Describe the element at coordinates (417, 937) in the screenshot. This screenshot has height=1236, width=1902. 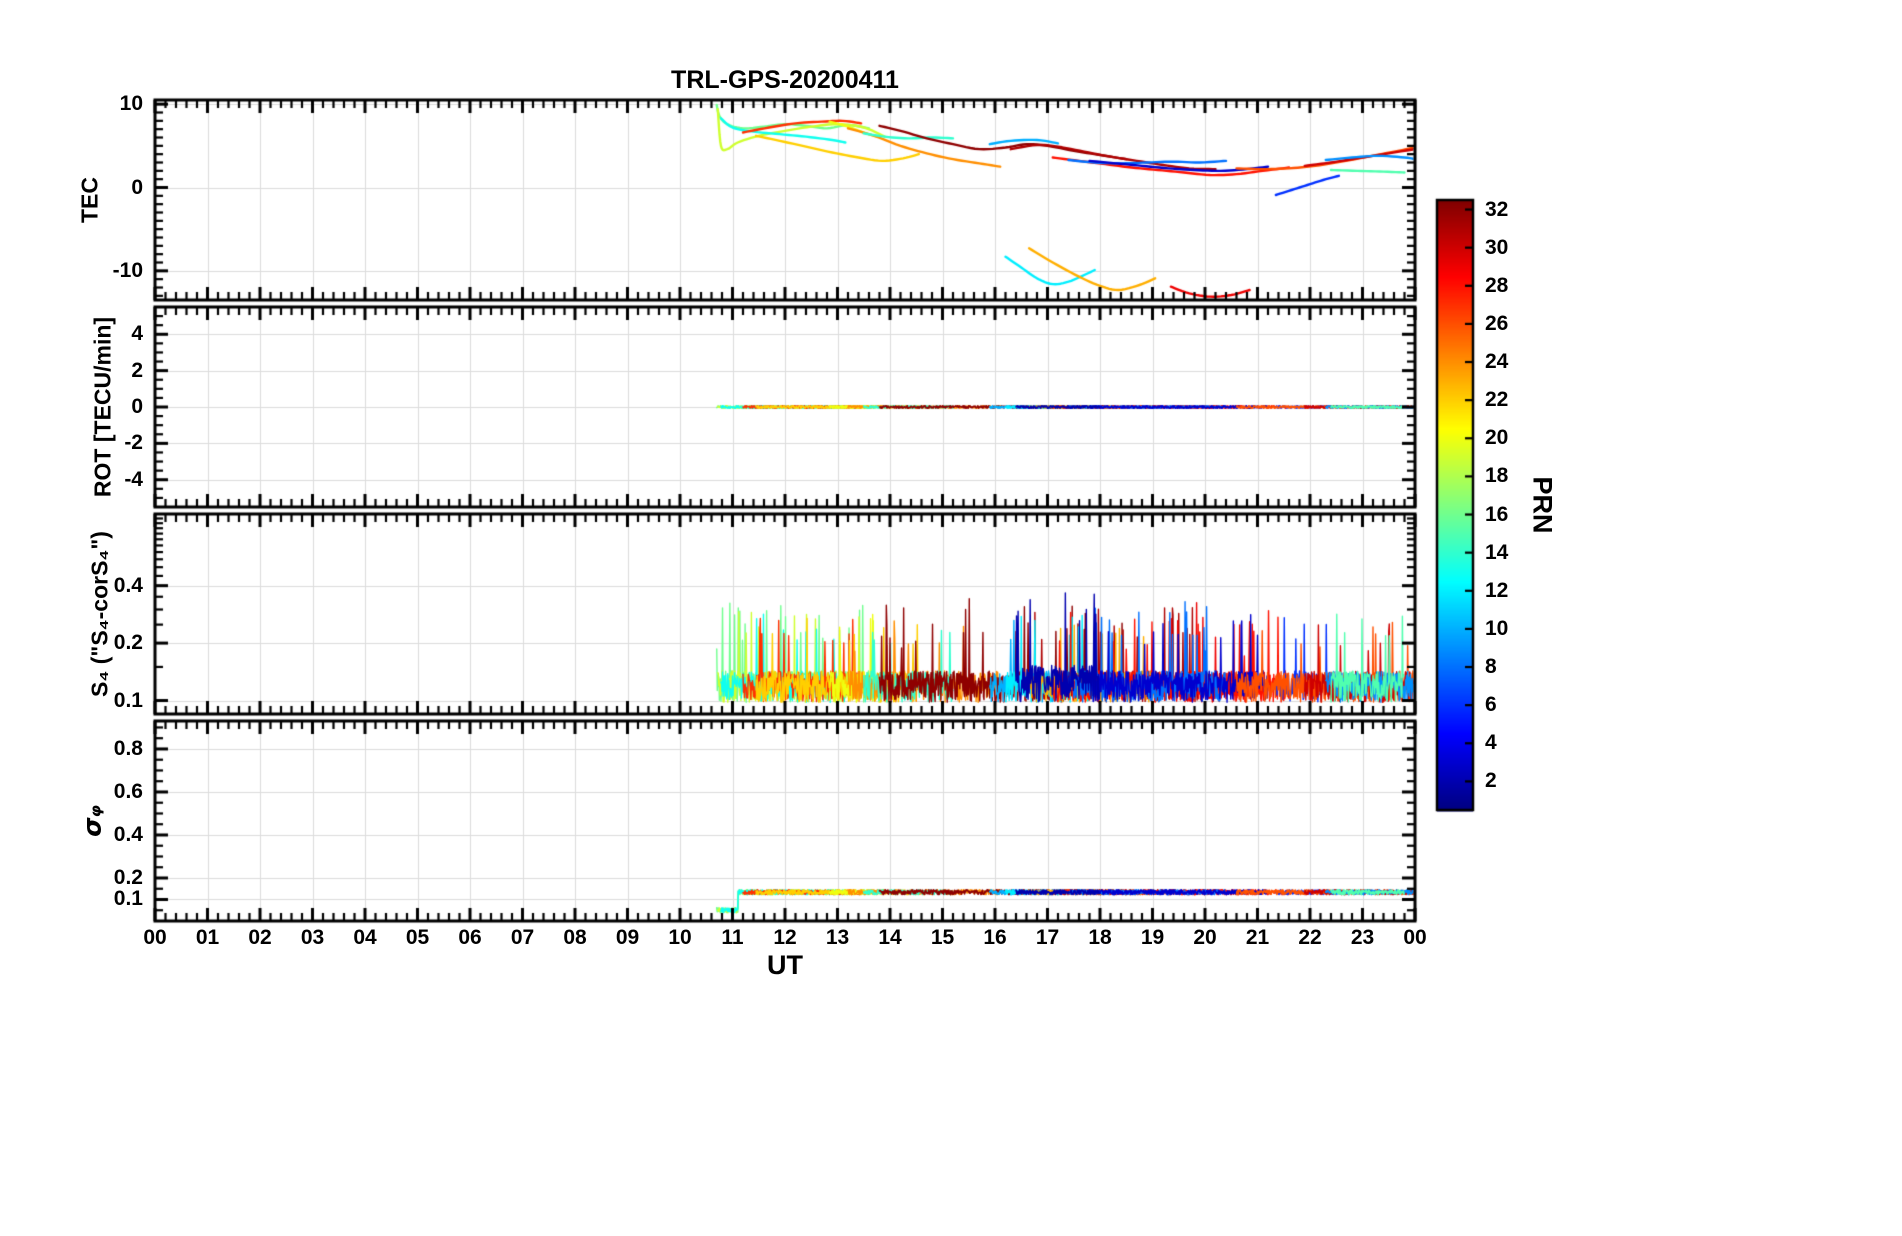
I see `x-tick-label: 05` at that location.